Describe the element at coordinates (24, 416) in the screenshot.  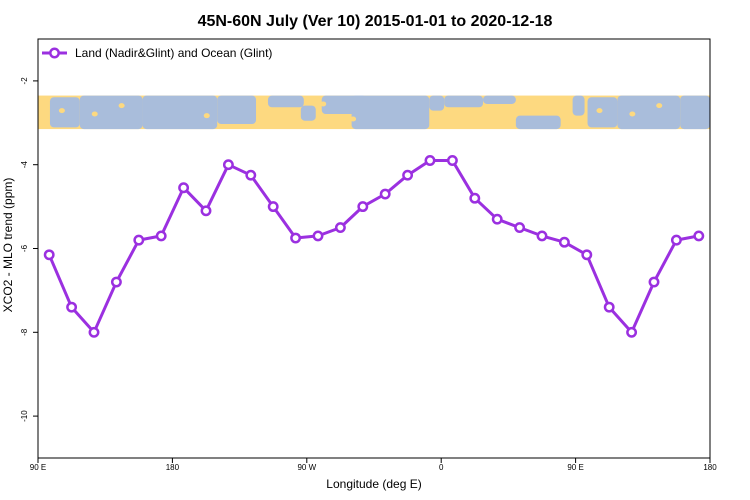
I see `y-tick-label: -10` at that location.